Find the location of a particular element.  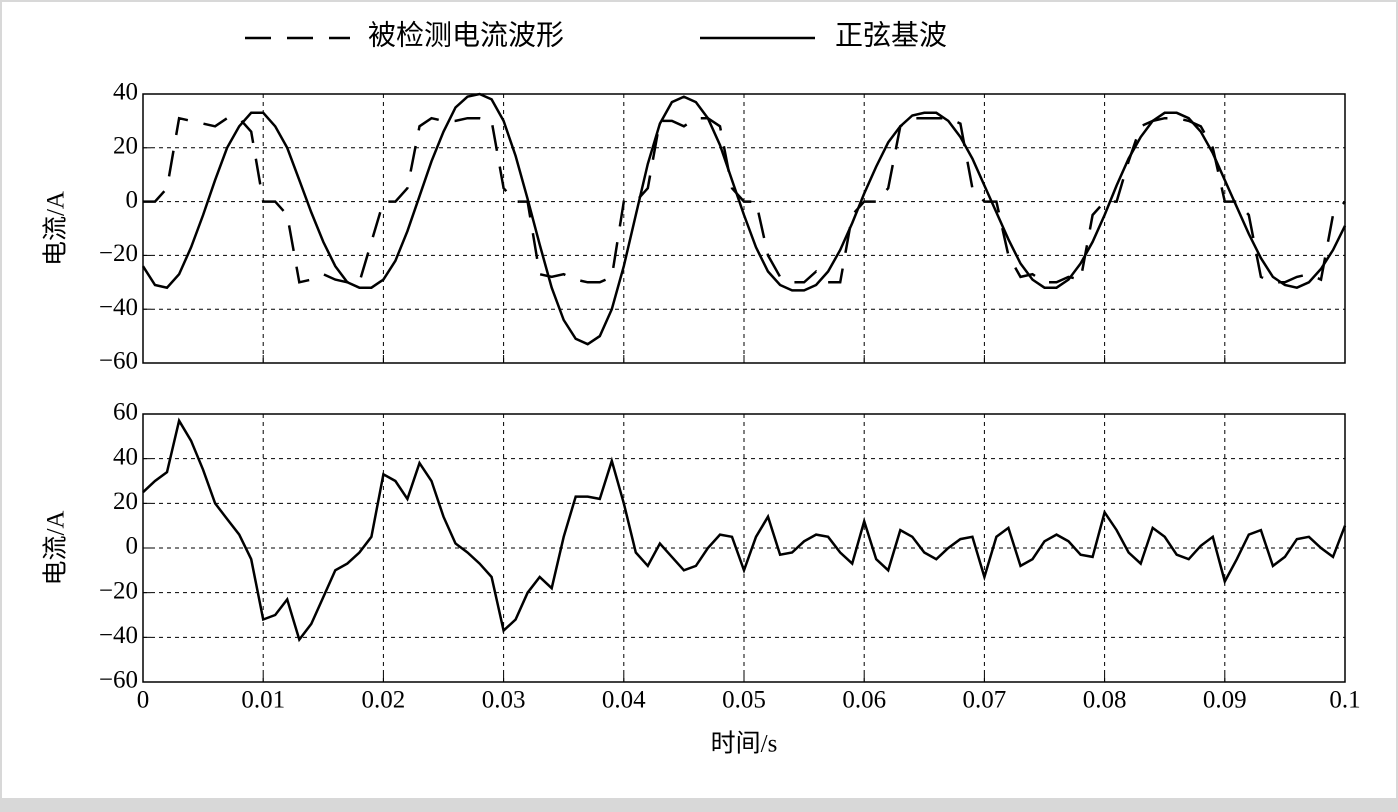

y-tick-label: 60 is located at coordinates (125, 412).